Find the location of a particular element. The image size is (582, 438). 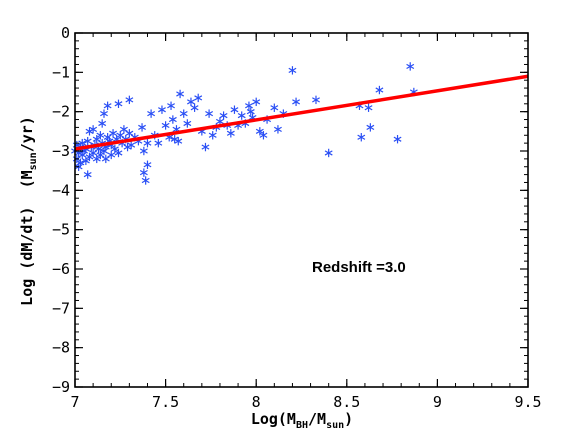

y-tick-label-1: −1 is located at coordinates (61, 72).